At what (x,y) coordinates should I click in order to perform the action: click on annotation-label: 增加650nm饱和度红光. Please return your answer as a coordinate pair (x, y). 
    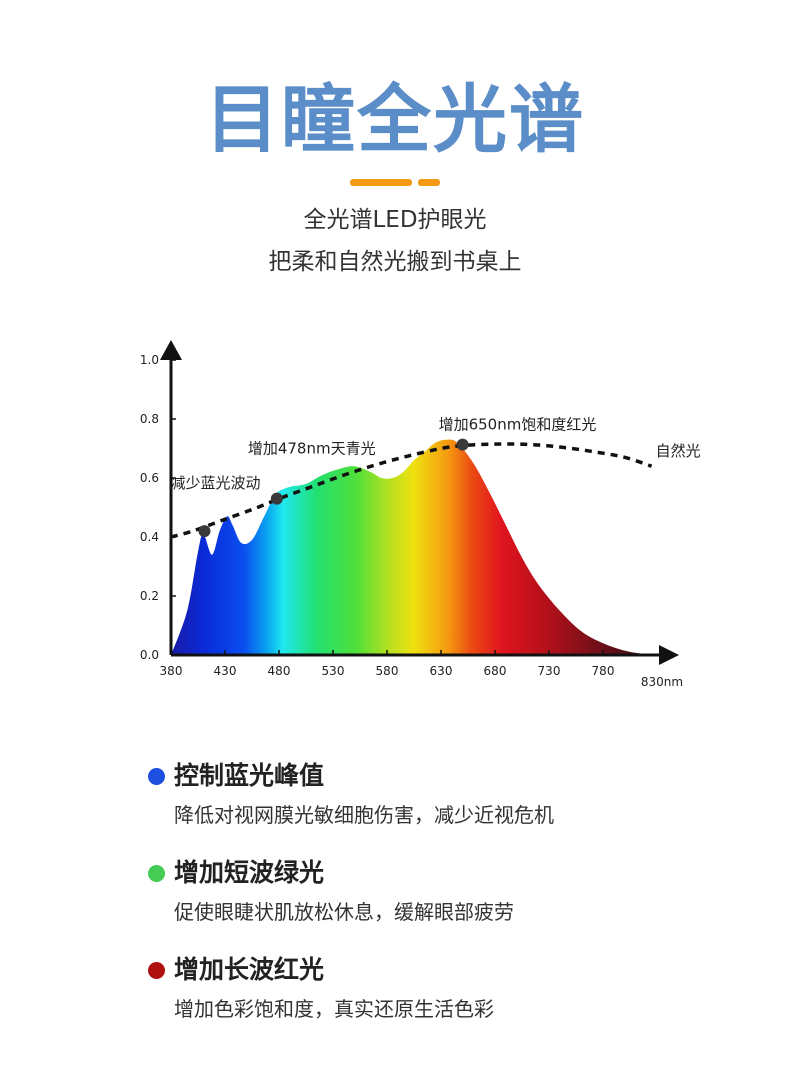
    Looking at the image, I should click on (518, 425).